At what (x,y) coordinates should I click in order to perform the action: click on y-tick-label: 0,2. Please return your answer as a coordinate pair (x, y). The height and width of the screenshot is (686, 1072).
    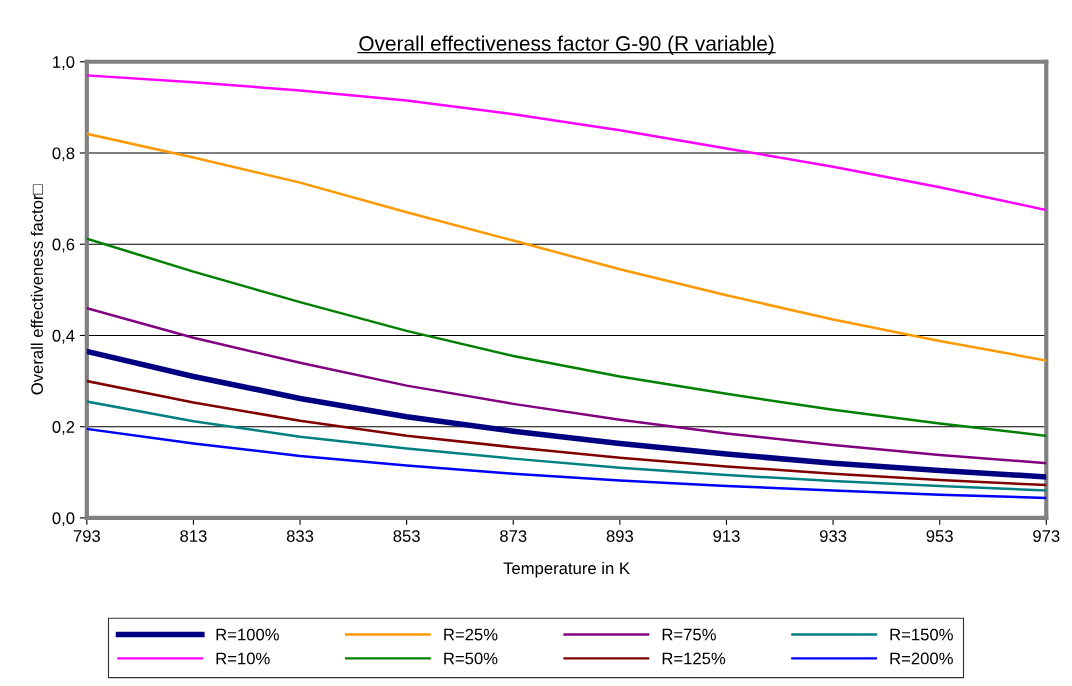
    Looking at the image, I should click on (63, 428).